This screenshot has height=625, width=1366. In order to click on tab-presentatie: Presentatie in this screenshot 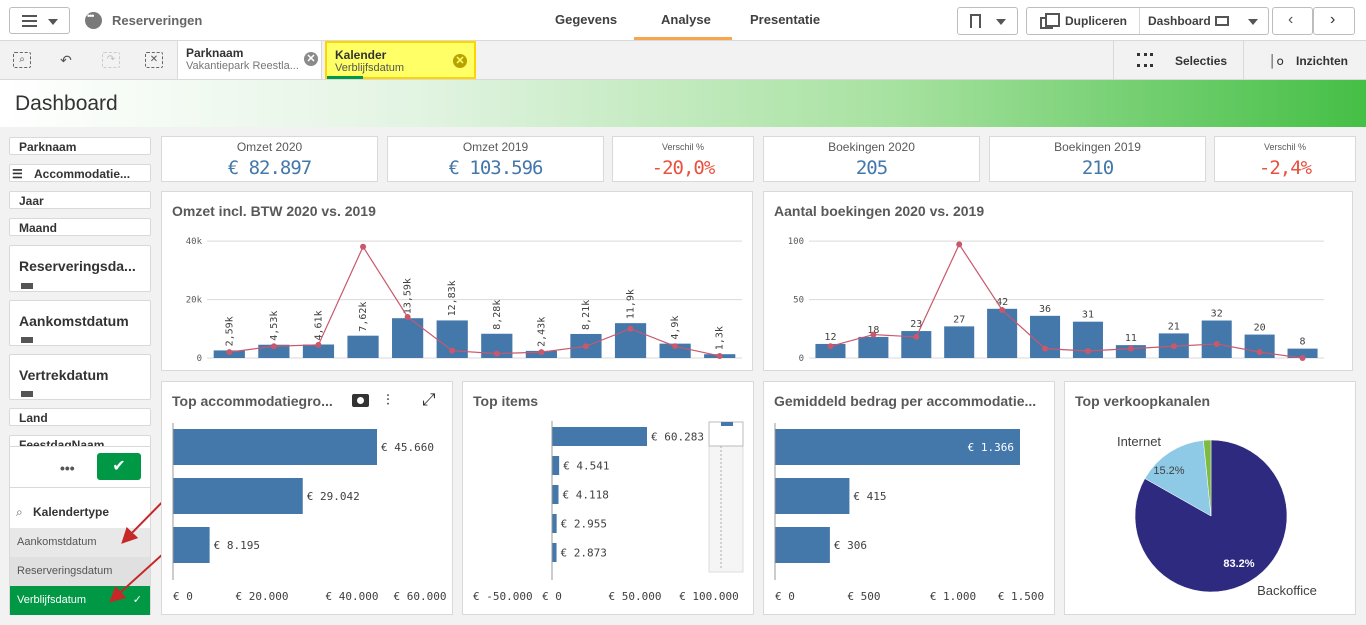, I will do `click(785, 19)`.